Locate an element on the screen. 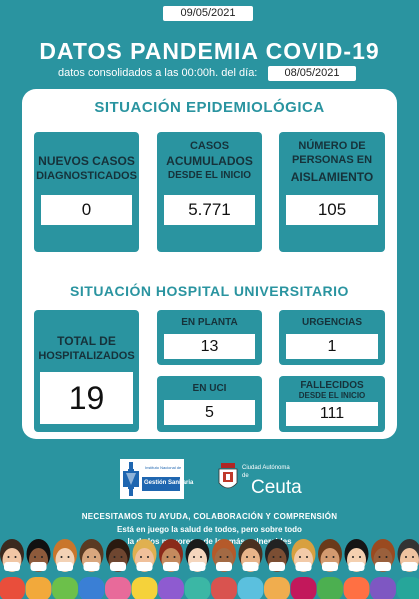  new-cases-label-2: DIAGNOSTICADOS is located at coordinates (86, 176).